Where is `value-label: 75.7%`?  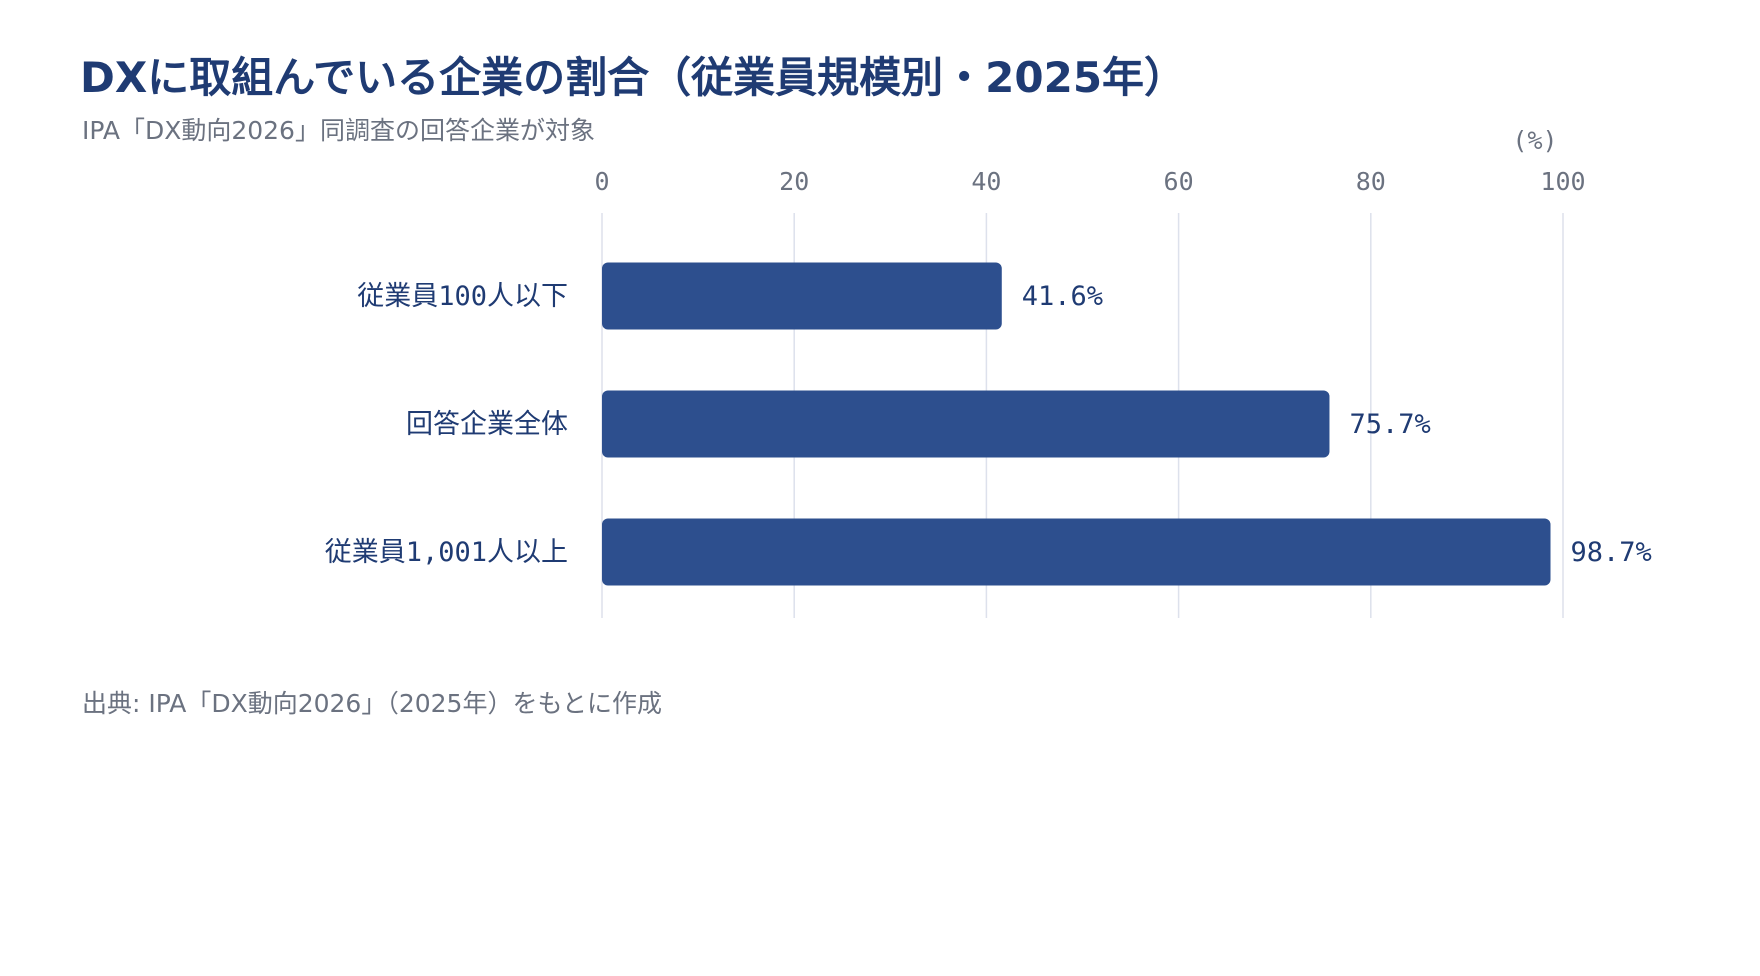 value-label: 75.7% is located at coordinates (1389, 424).